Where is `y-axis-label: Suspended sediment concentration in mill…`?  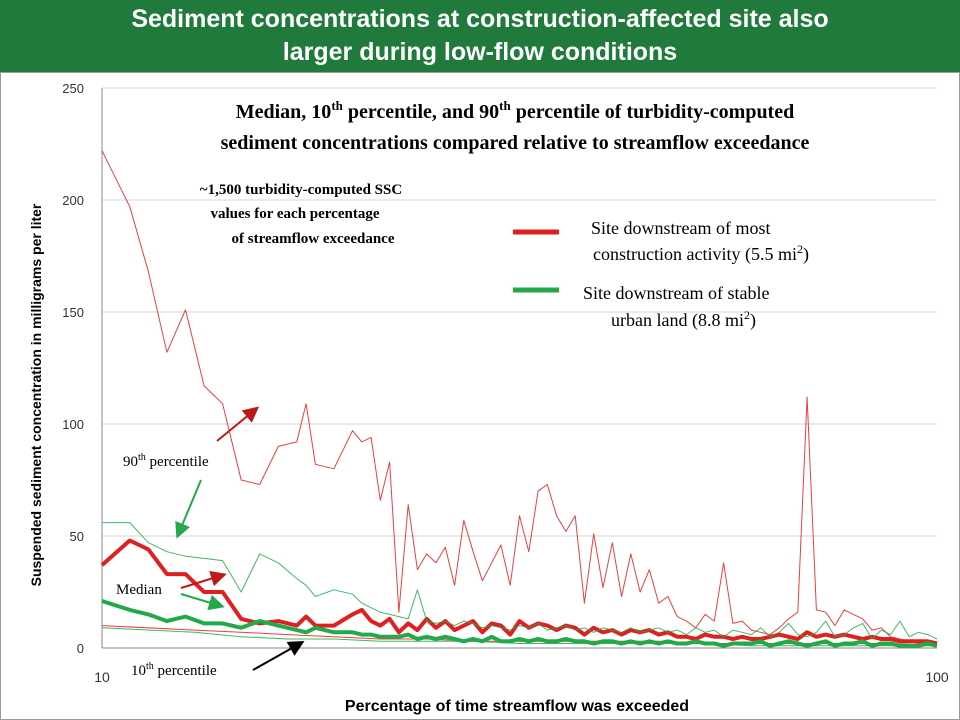
y-axis-label: Suspended sediment concentration in mill… is located at coordinates (36, 394).